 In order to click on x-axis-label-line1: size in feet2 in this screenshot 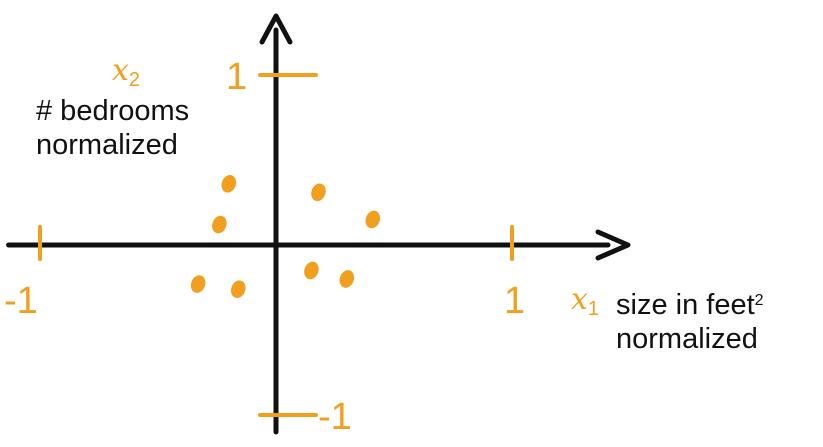, I will do `click(690, 305)`.